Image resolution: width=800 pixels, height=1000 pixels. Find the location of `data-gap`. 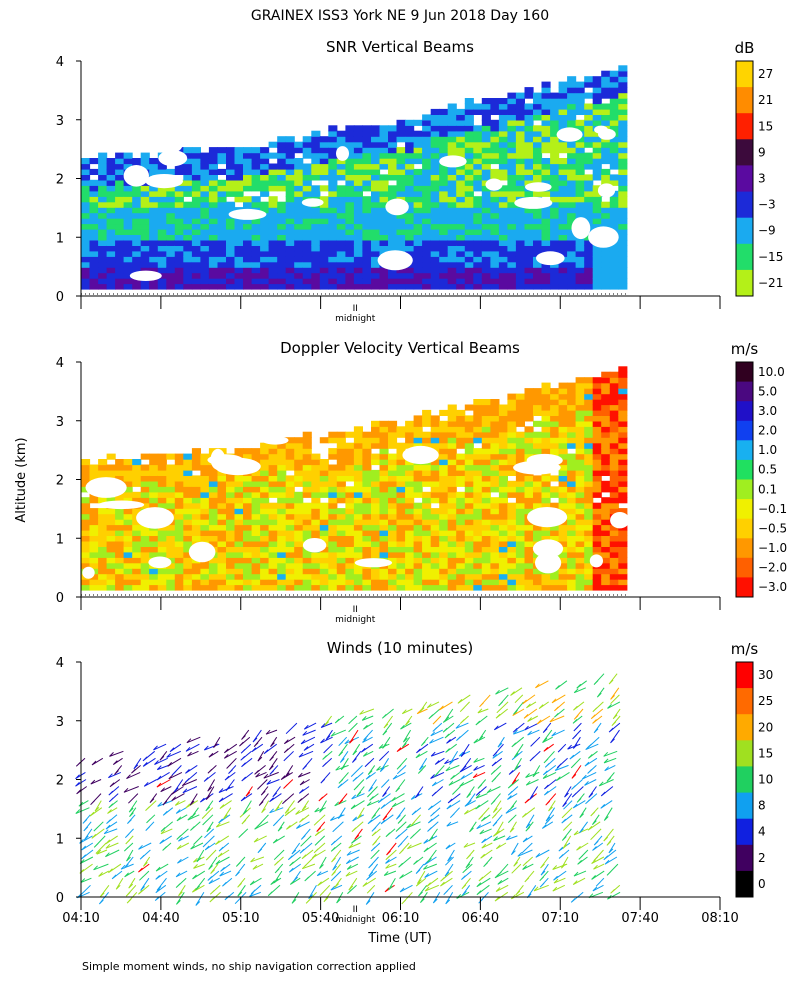

data-gap is located at coordinates (538, 187).